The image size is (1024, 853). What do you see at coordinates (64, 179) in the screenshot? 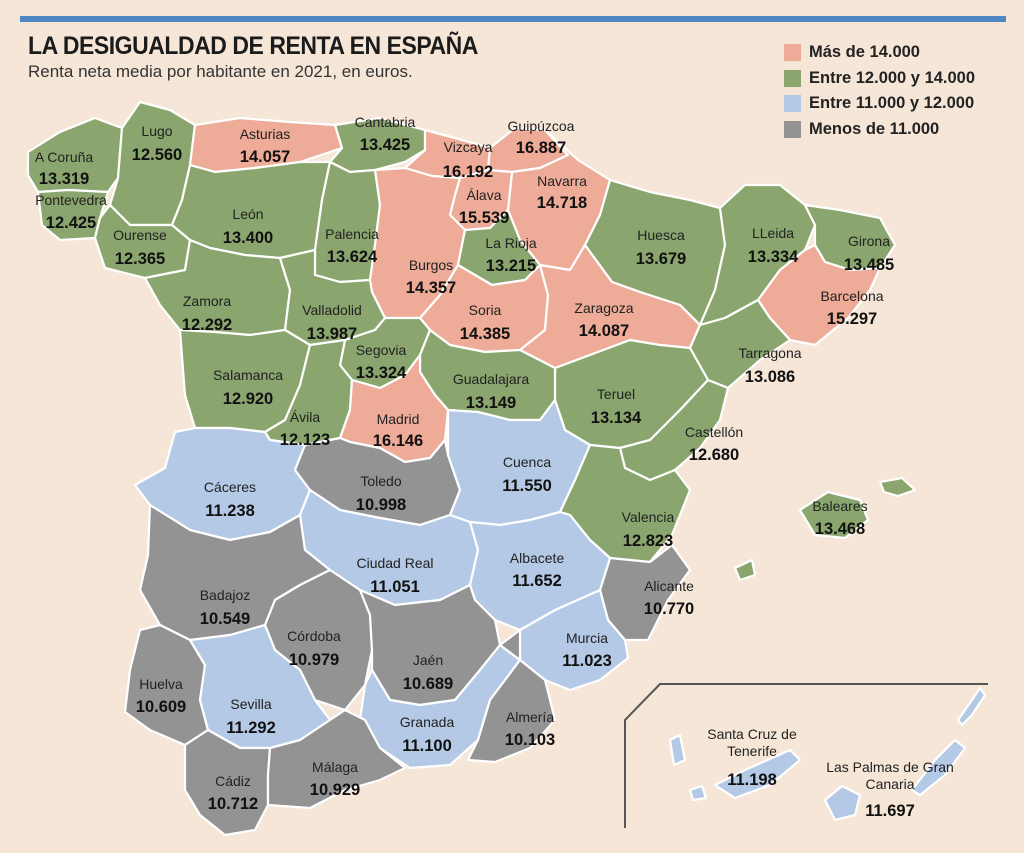
I see `province-value-a-coruna: 13.319` at bounding box center [64, 179].